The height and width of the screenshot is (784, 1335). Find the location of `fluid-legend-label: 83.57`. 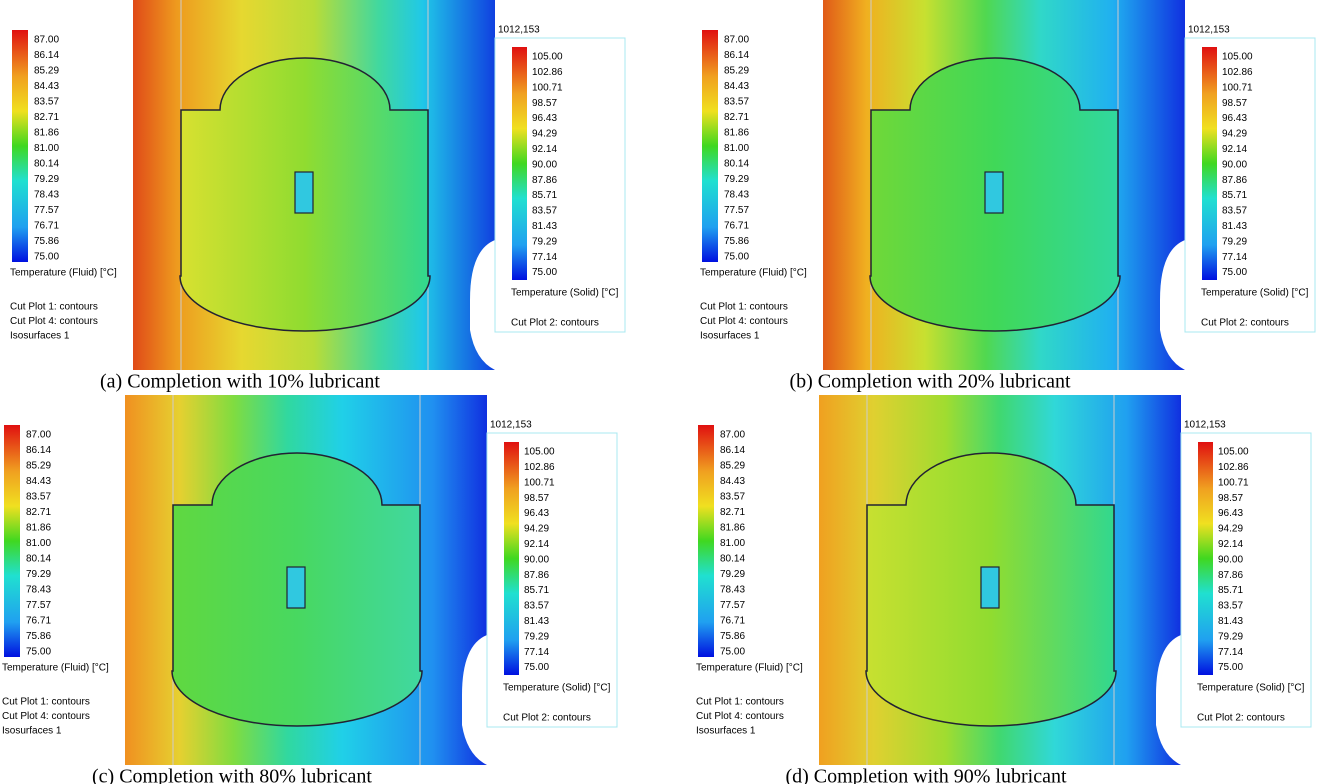

fluid-legend-label: 83.57 is located at coordinates (38, 497).